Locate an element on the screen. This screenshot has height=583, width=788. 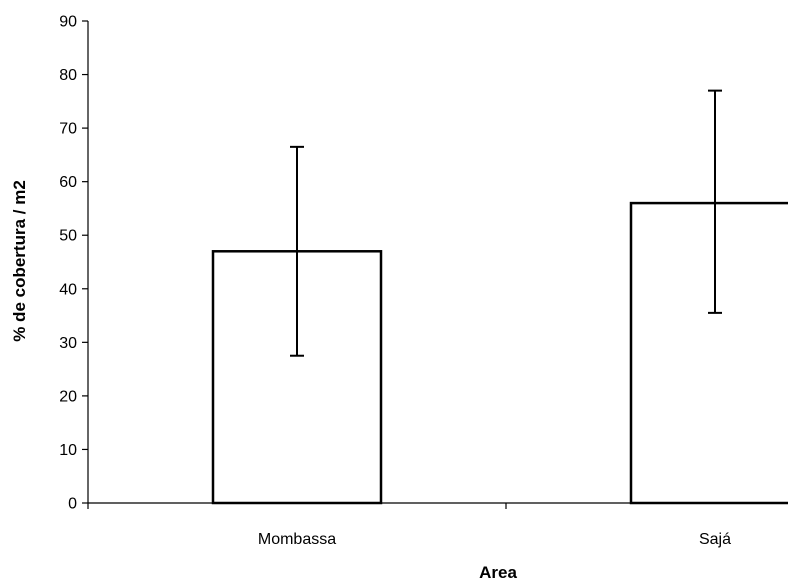
x-axis-ticks: Mombassa Sajá is located at coordinates (409, 525).